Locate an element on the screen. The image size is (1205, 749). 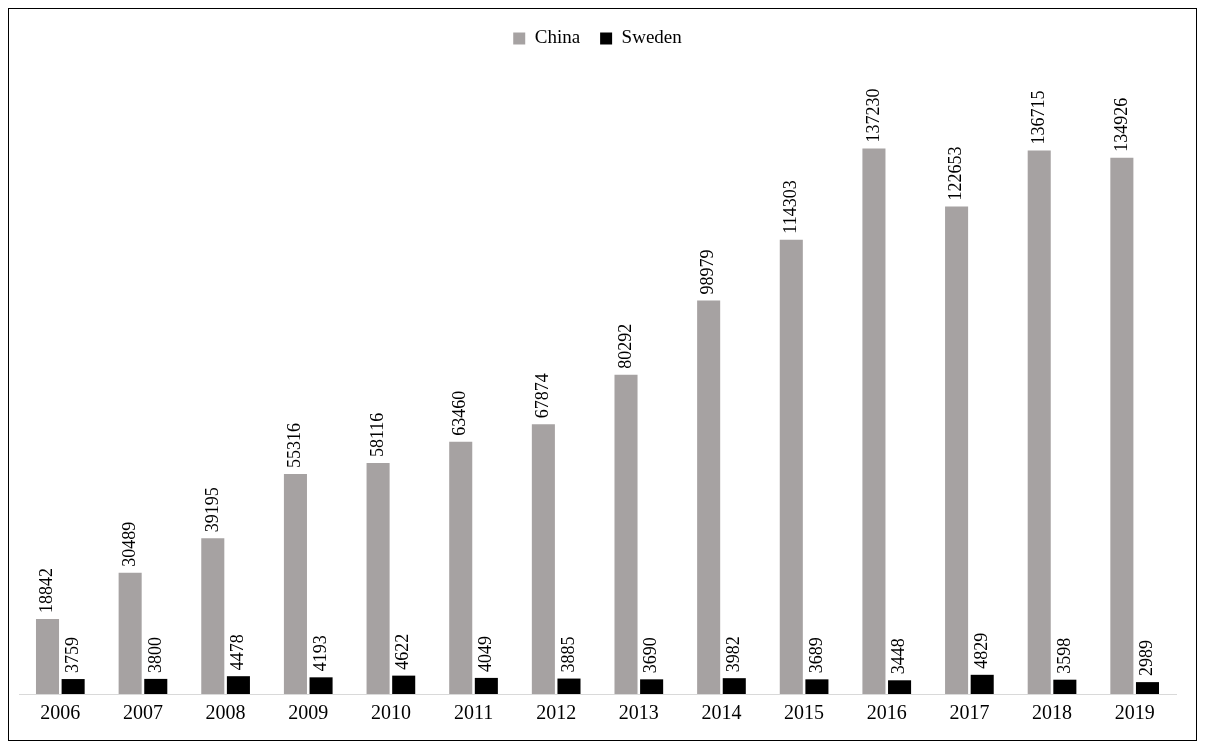
data-label: 3759 is located at coordinates (71, 655).